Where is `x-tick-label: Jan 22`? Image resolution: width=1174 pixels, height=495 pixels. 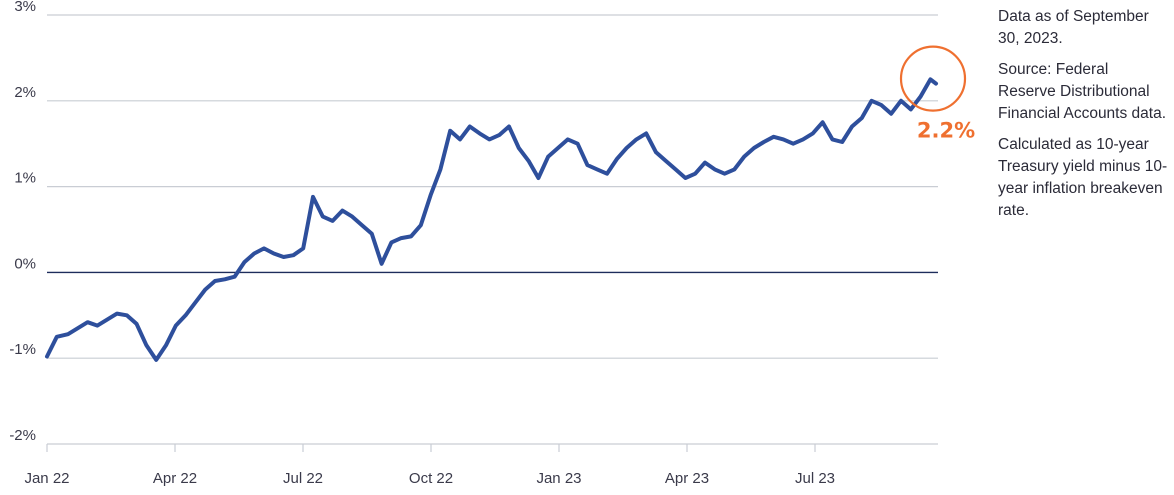 x-tick-label: Jan 22 is located at coordinates (46, 478).